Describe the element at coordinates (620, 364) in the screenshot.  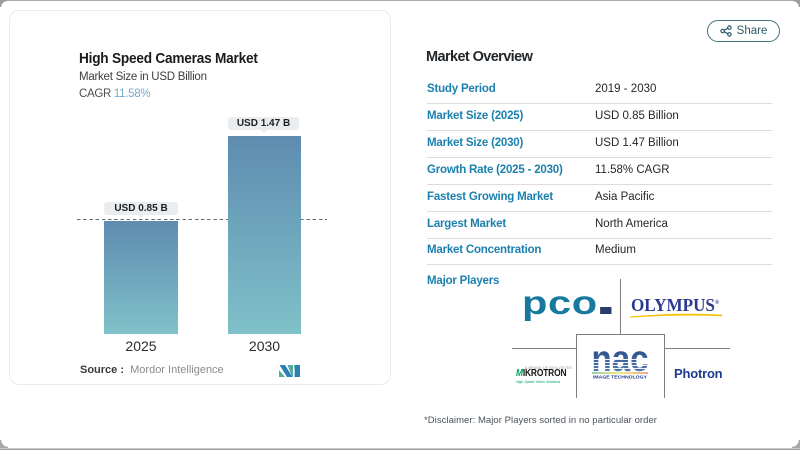
I see `svg-text: nac` at that location.